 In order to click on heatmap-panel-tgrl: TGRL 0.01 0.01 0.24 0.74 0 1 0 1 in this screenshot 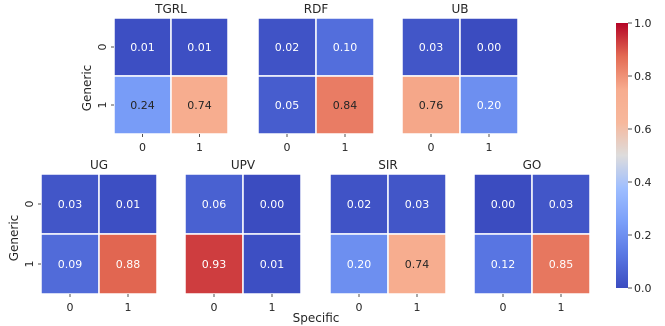, I will do `click(162, 78)`.